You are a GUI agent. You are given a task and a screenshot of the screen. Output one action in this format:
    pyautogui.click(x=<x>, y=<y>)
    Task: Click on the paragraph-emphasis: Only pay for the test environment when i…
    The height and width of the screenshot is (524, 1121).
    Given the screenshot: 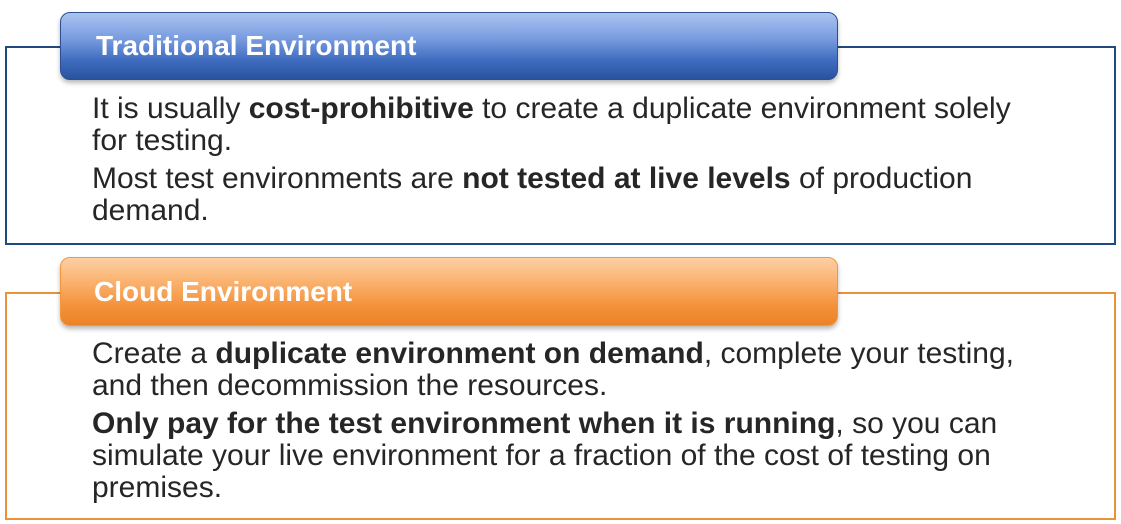 What is the action you would take?
    pyautogui.click(x=464, y=423)
    